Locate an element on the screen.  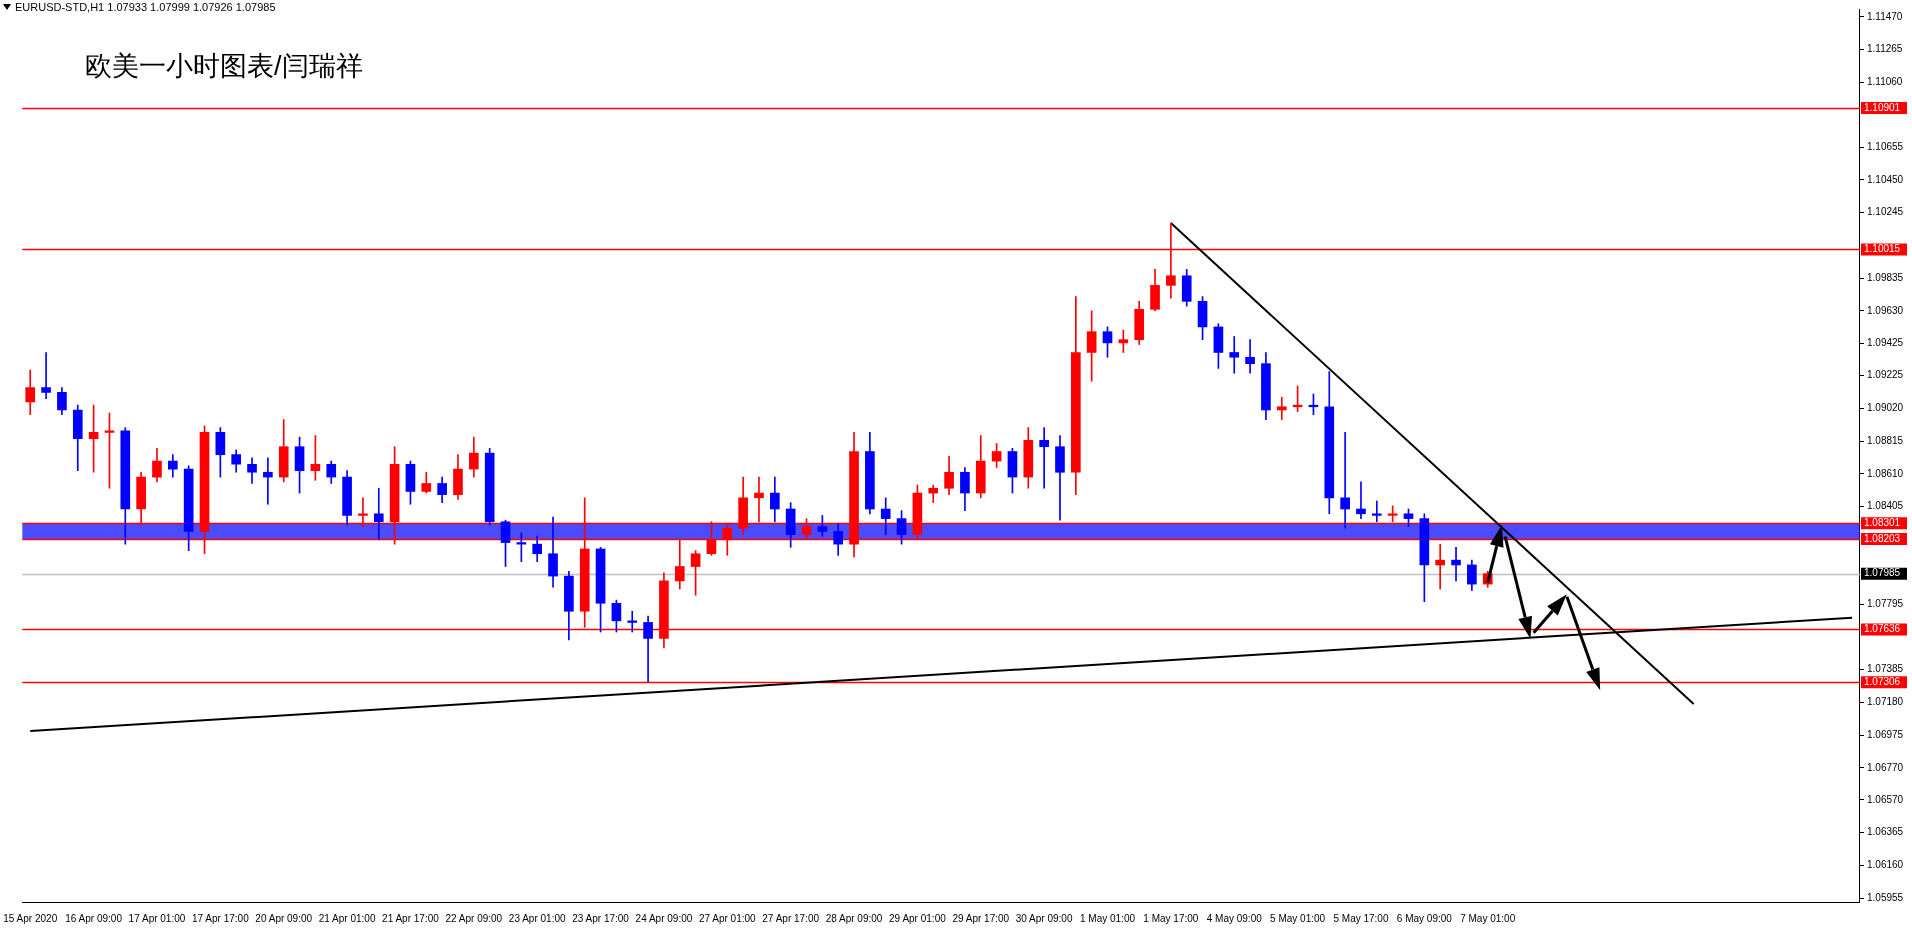
y-tick-label: 1.11470 is located at coordinates (1885, 16).